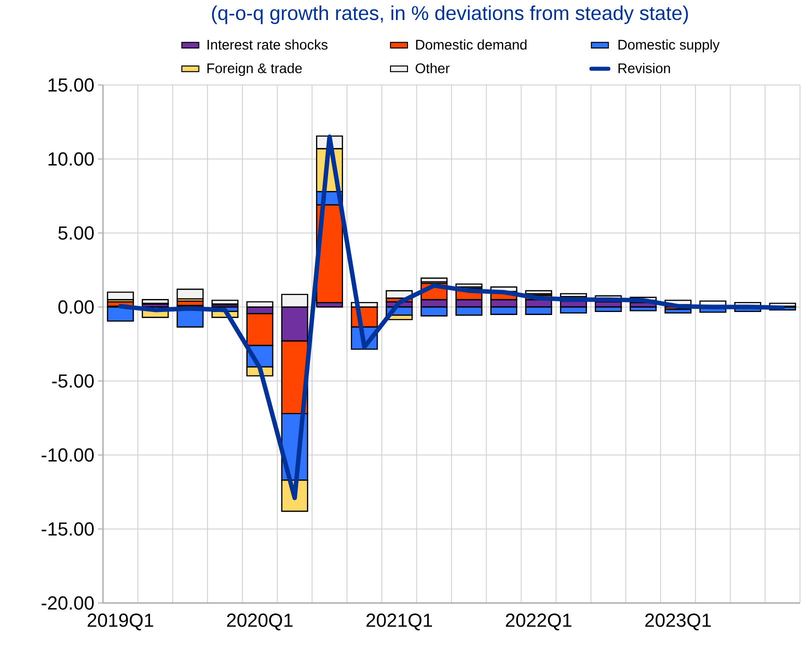 The width and height of the screenshot is (802, 648). What do you see at coordinates (121, 622) in the screenshot?
I see `x-tick-label: 2019Q1` at bounding box center [121, 622].